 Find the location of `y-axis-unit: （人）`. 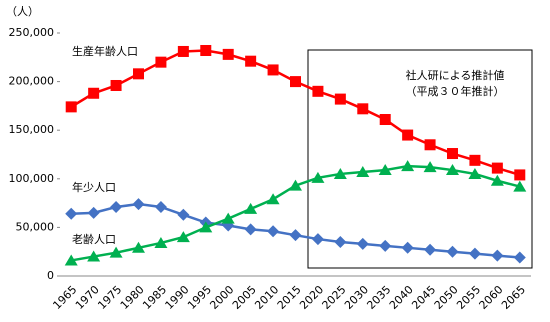

y-axis-unit: （人） is located at coordinates (22, 11).